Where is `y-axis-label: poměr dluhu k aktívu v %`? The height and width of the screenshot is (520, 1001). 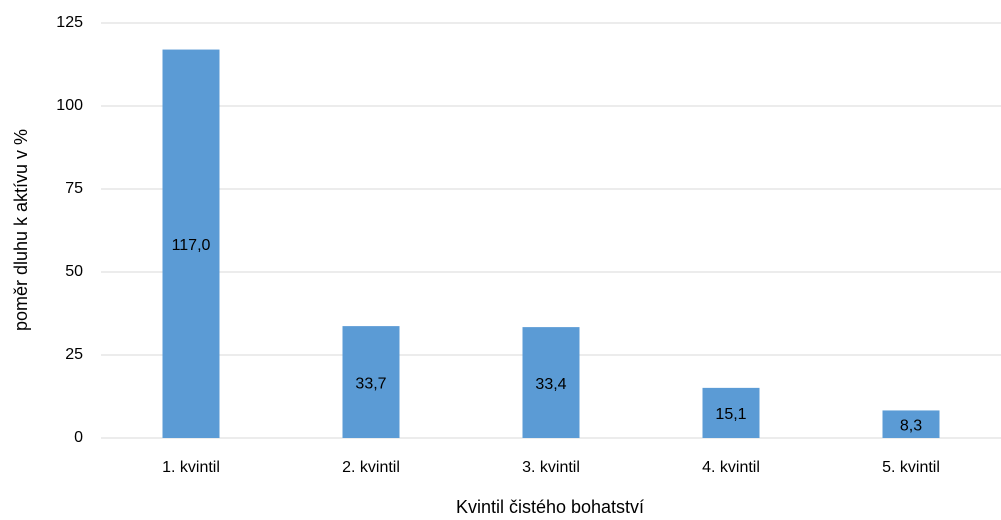
y-axis-label: poměr dluhu k aktívu v % is located at coordinates (21, 230).